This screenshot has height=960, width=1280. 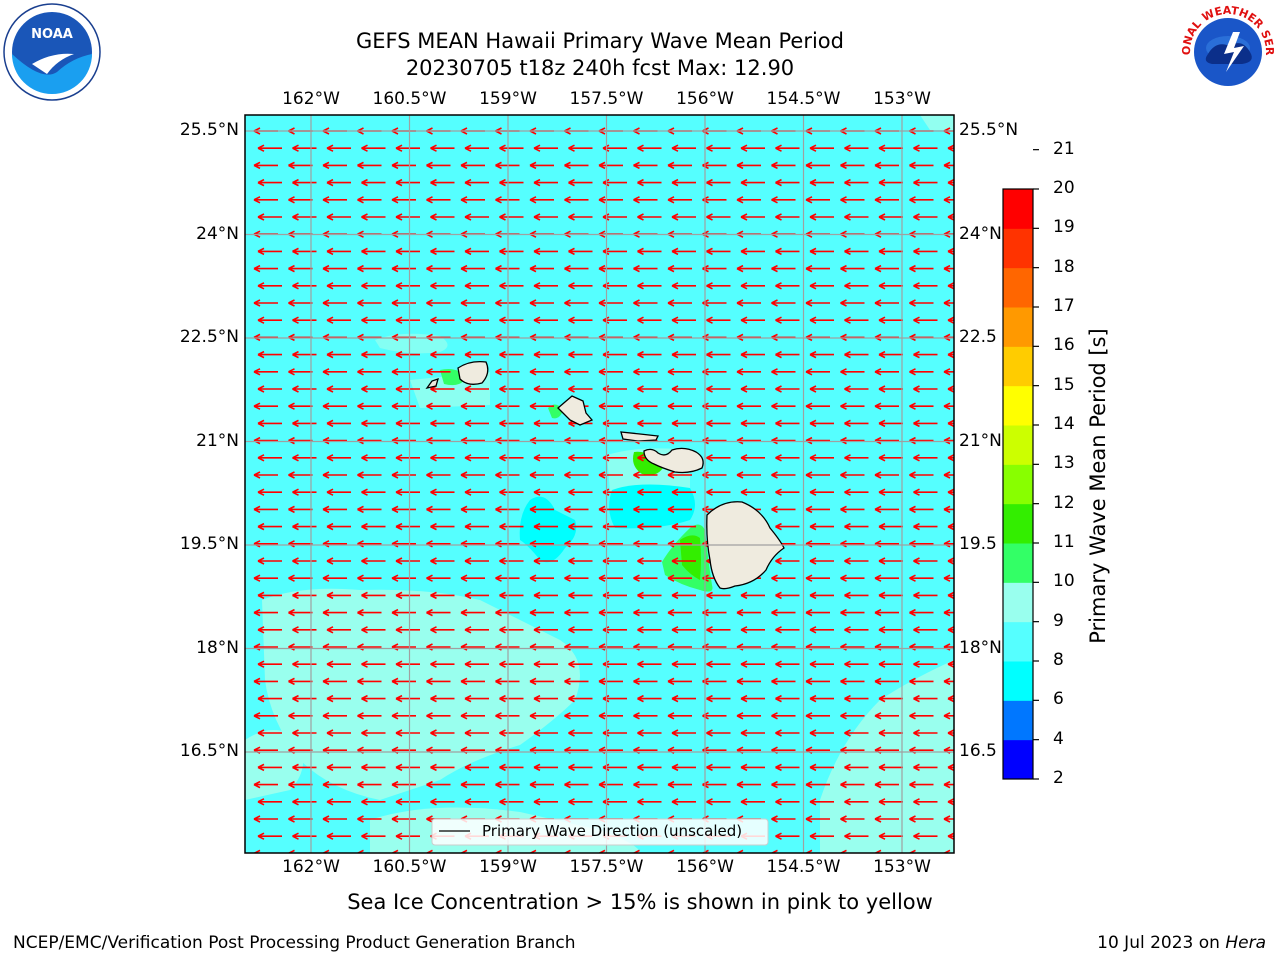 I want to click on colorbar-tick-label: 4, so click(x=1058, y=738).